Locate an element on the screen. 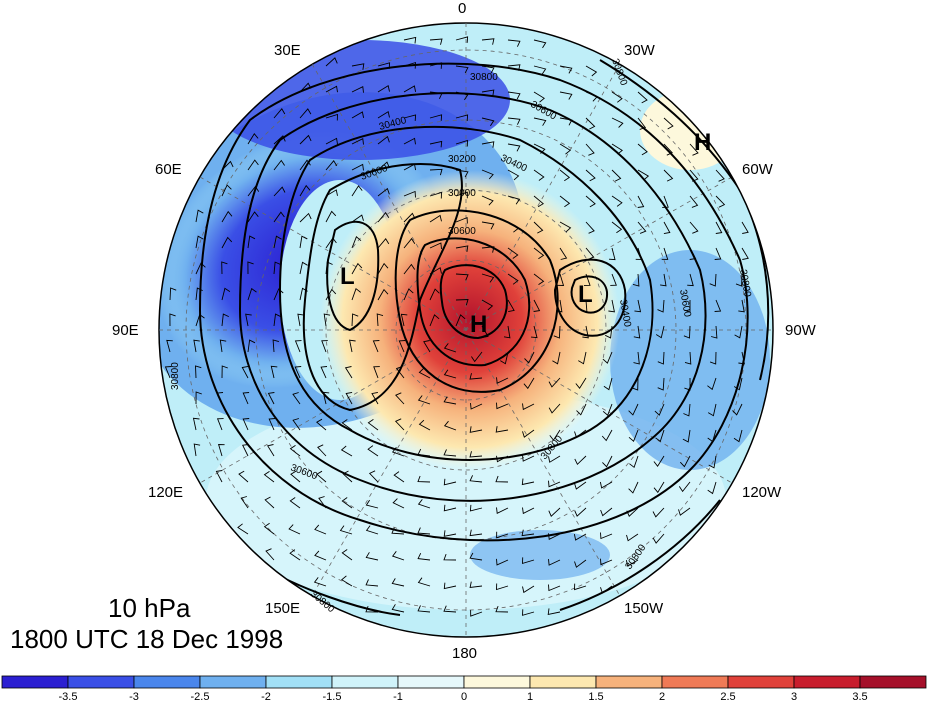 This screenshot has height=702, width=928. colorbar-tick-label: 1 is located at coordinates (530, 696).